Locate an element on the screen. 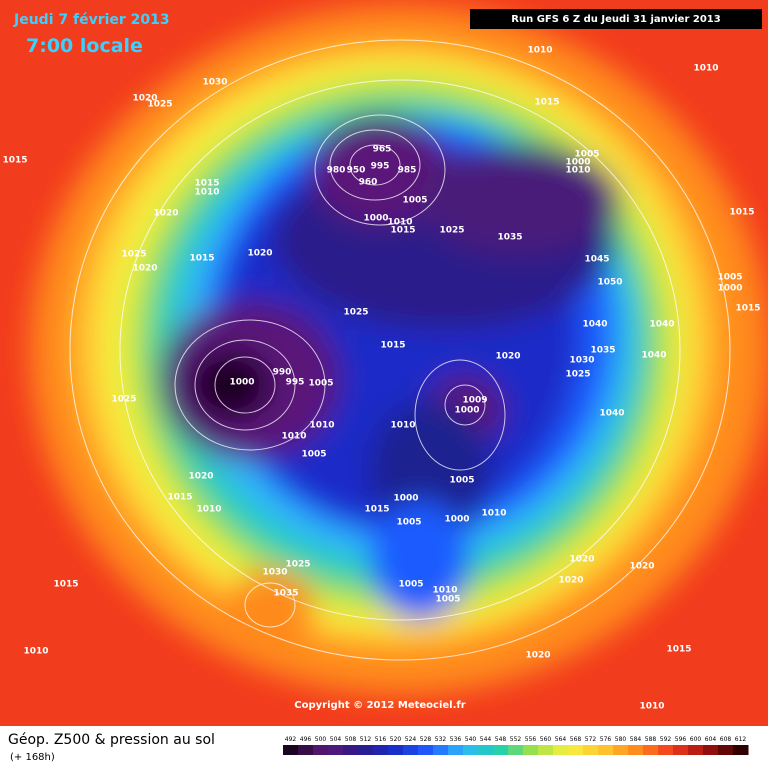  legend-label: 572 is located at coordinates (591, 739).